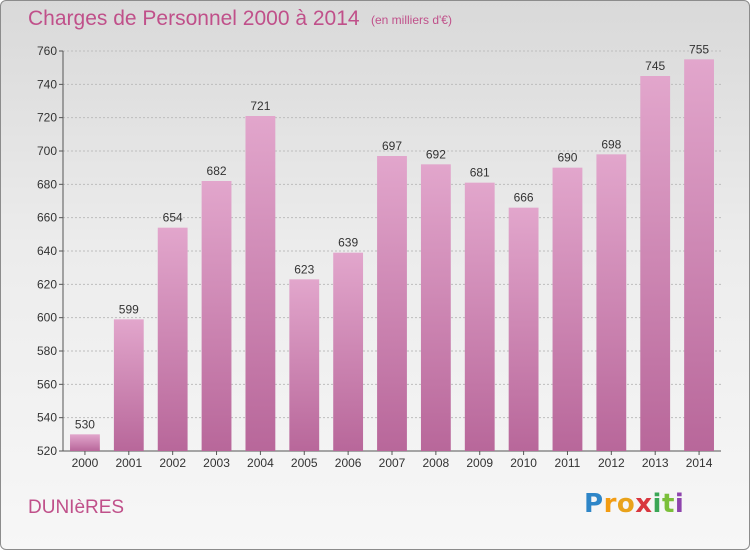 Image resolution: width=750 pixels, height=550 pixels. Describe the element at coordinates (655, 463) in the screenshot. I see `x-tick-label: 2013` at that location.